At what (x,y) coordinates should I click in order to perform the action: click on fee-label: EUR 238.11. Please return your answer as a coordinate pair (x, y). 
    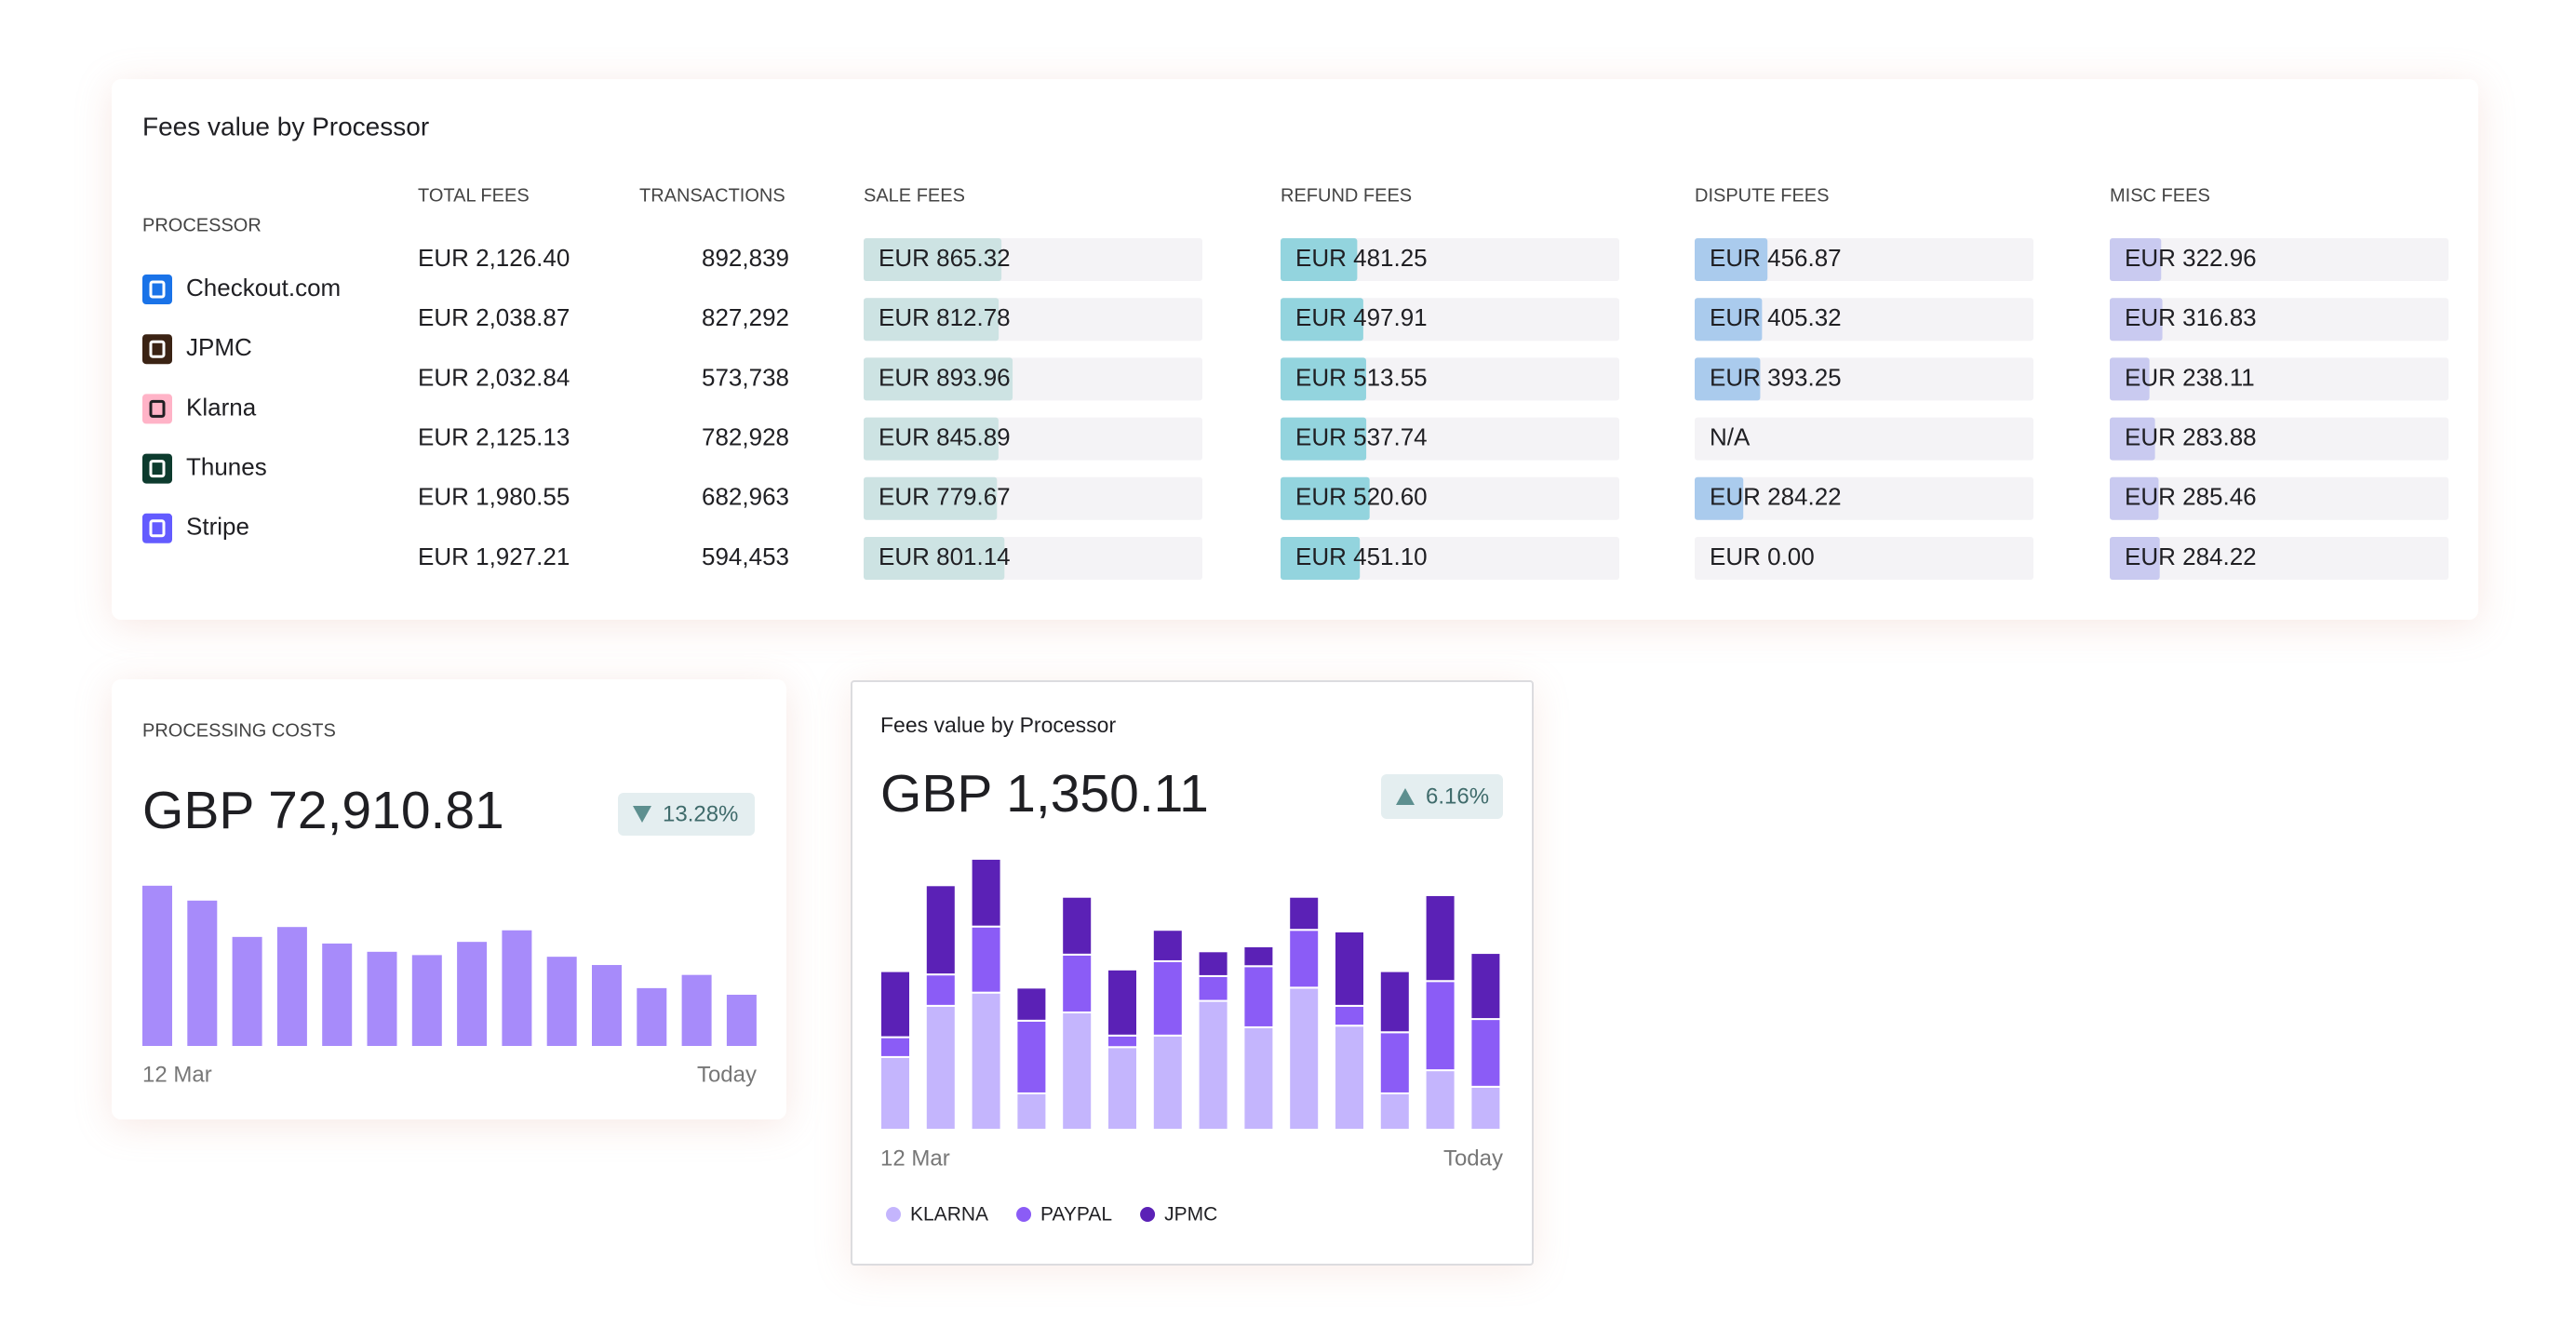
    Looking at the image, I should click on (2190, 377).